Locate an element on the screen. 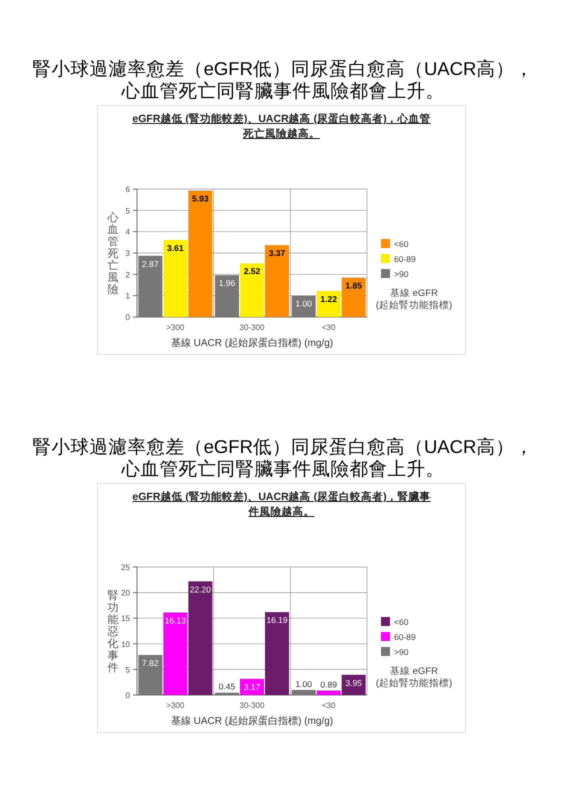 The image size is (566, 800). data-label: 22.20 is located at coordinates (201, 589).